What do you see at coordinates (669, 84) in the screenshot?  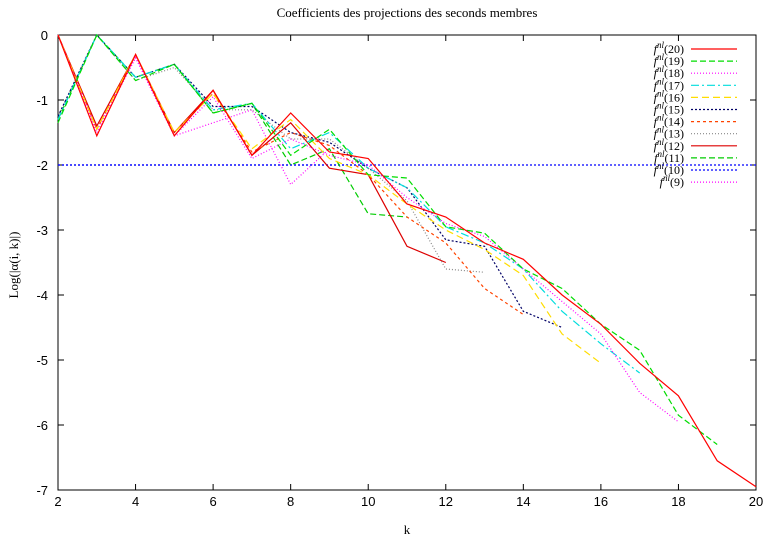 I see `legend-label: fnl(17)` at bounding box center [669, 84].